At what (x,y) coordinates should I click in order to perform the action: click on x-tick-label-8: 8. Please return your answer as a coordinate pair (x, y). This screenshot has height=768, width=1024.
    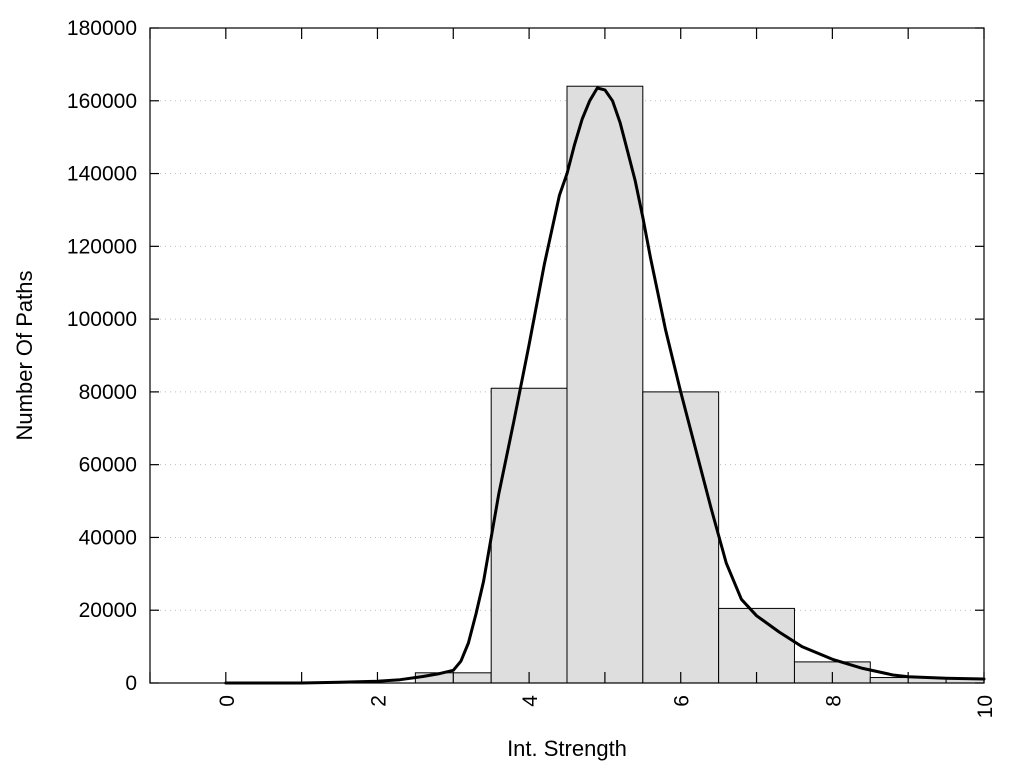
    Looking at the image, I should click on (833, 701).